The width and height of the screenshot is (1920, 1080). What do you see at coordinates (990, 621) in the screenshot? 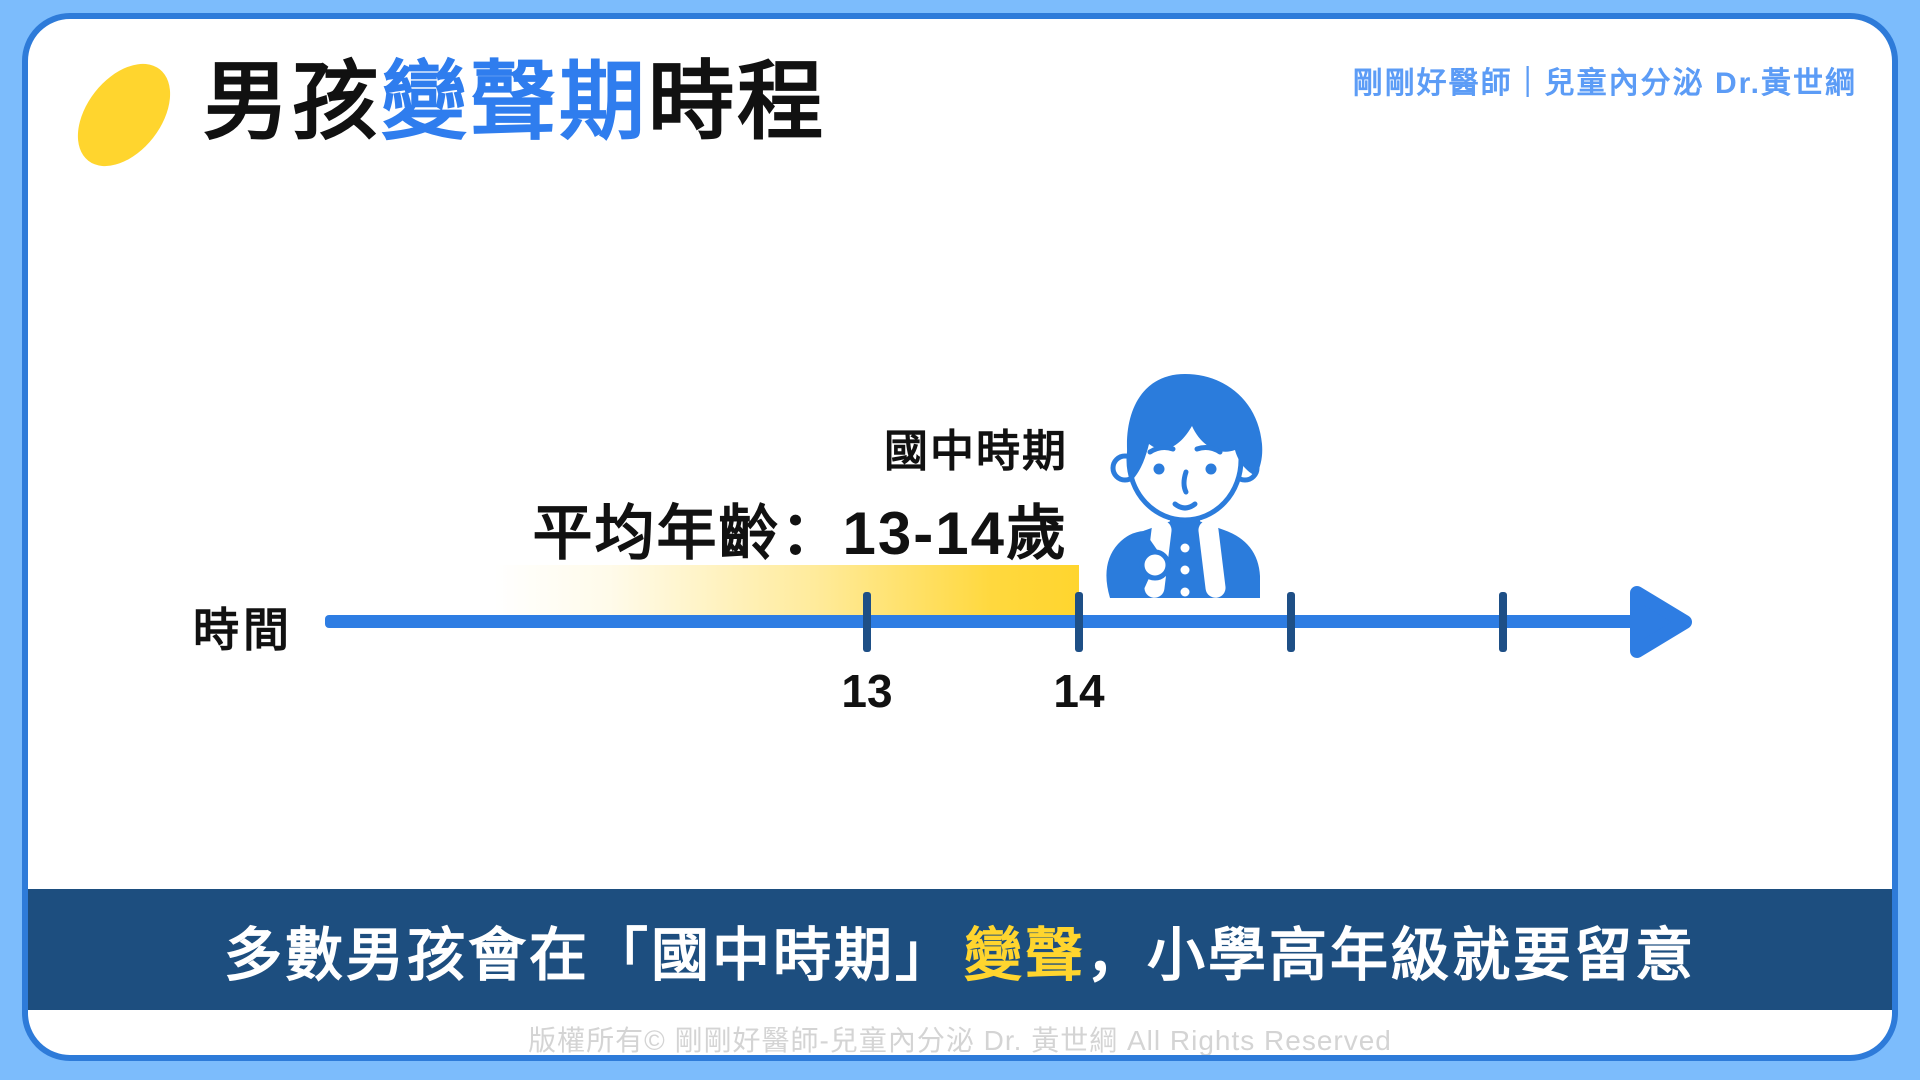
I see `timeline-axis` at bounding box center [990, 621].